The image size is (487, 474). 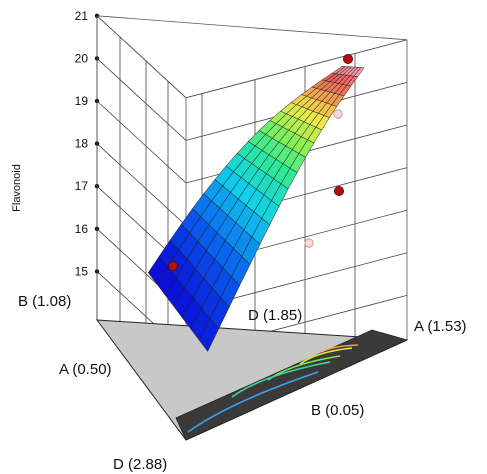 I want to click on vertex-label-d-bottom: D (2.88), so click(x=140, y=464).